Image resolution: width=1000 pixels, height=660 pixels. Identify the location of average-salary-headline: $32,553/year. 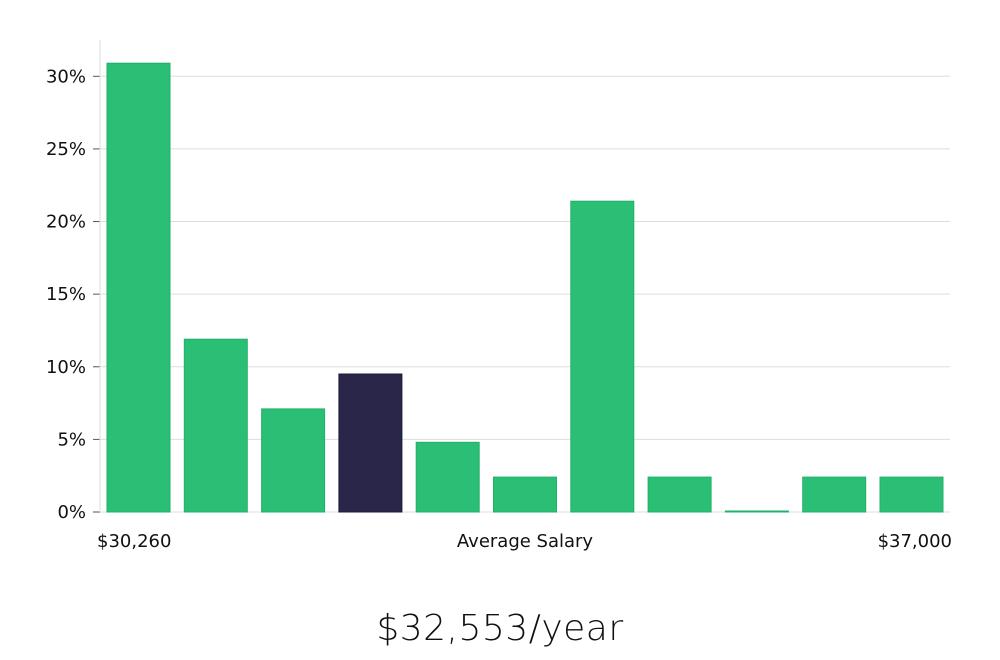
(500, 628).